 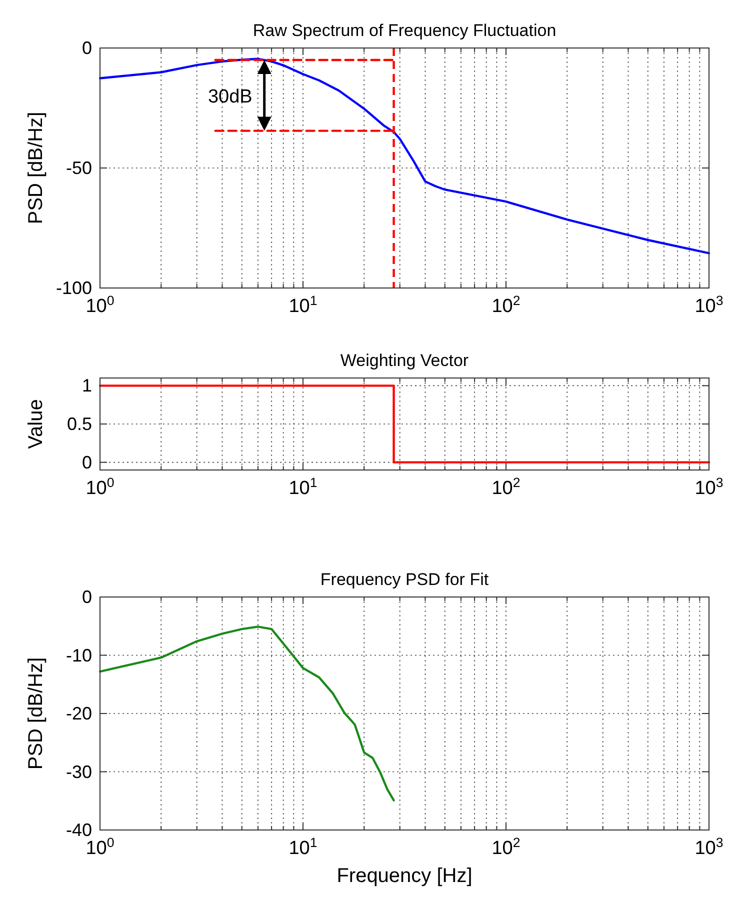 What do you see at coordinates (79, 772) in the screenshot?
I see `y-tick-label: -30` at bounding box center [79, 772].